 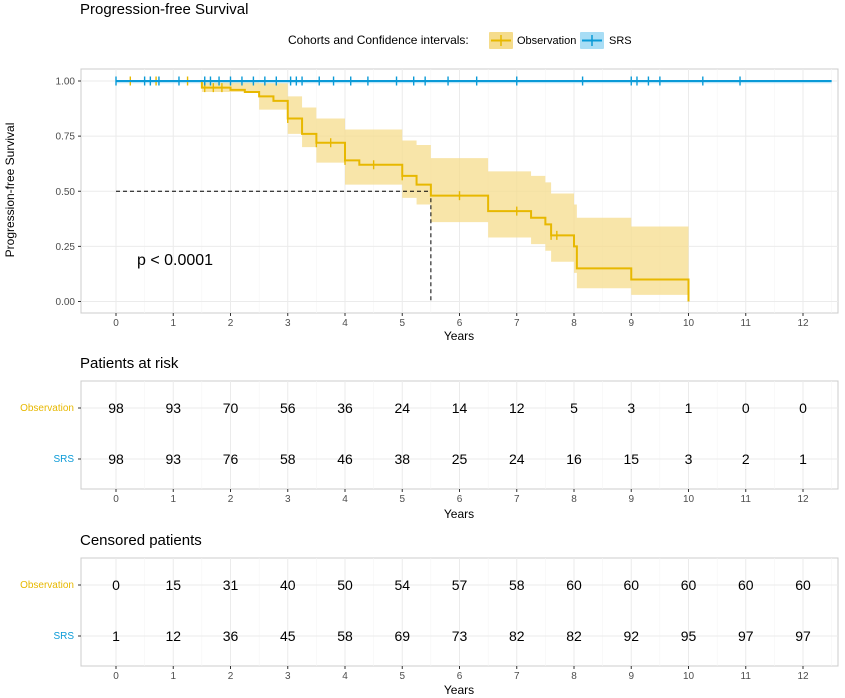 I want to click on risk-value-observation: 5, so click(x=574, y=408).